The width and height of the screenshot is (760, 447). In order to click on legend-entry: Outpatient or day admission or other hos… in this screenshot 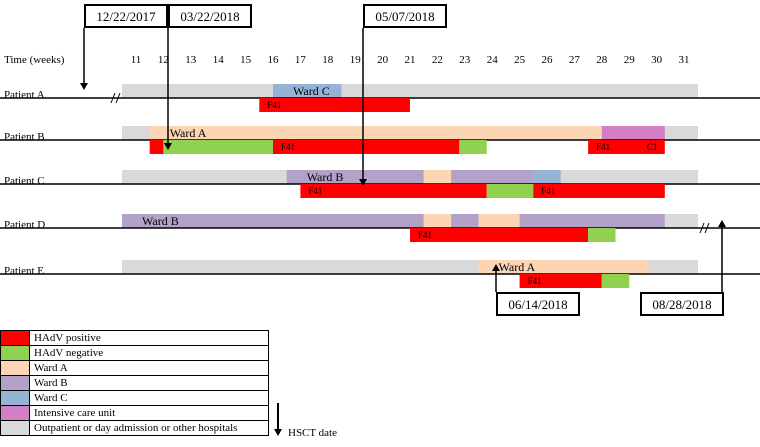, I will do `click(134, 428)`.